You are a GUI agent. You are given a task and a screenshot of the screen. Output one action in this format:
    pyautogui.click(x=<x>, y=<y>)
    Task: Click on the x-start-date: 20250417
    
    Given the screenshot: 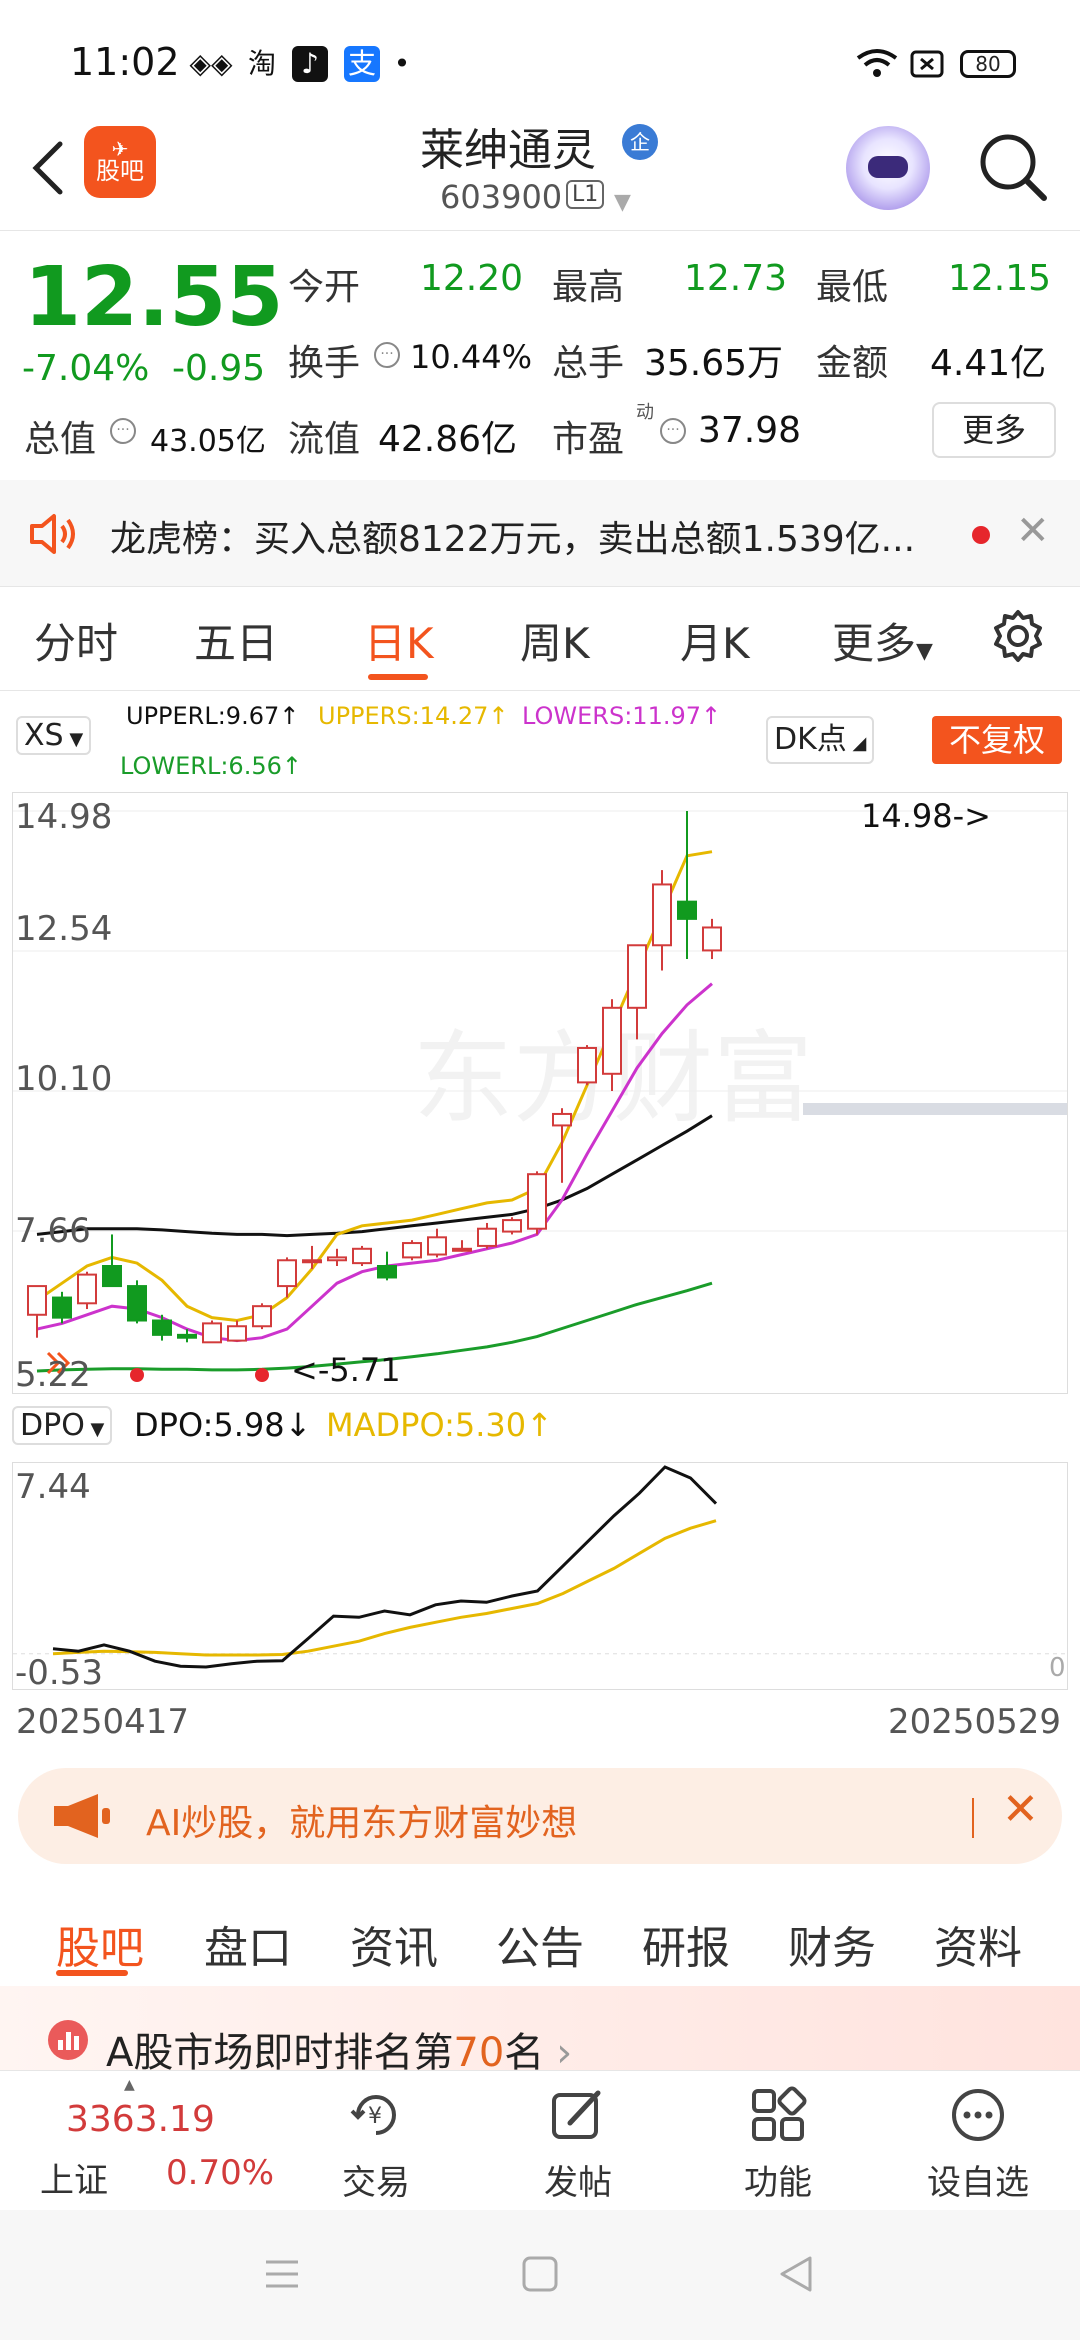 What is the action you would take?
    pyautogui.click(x=103, y=1722)
    